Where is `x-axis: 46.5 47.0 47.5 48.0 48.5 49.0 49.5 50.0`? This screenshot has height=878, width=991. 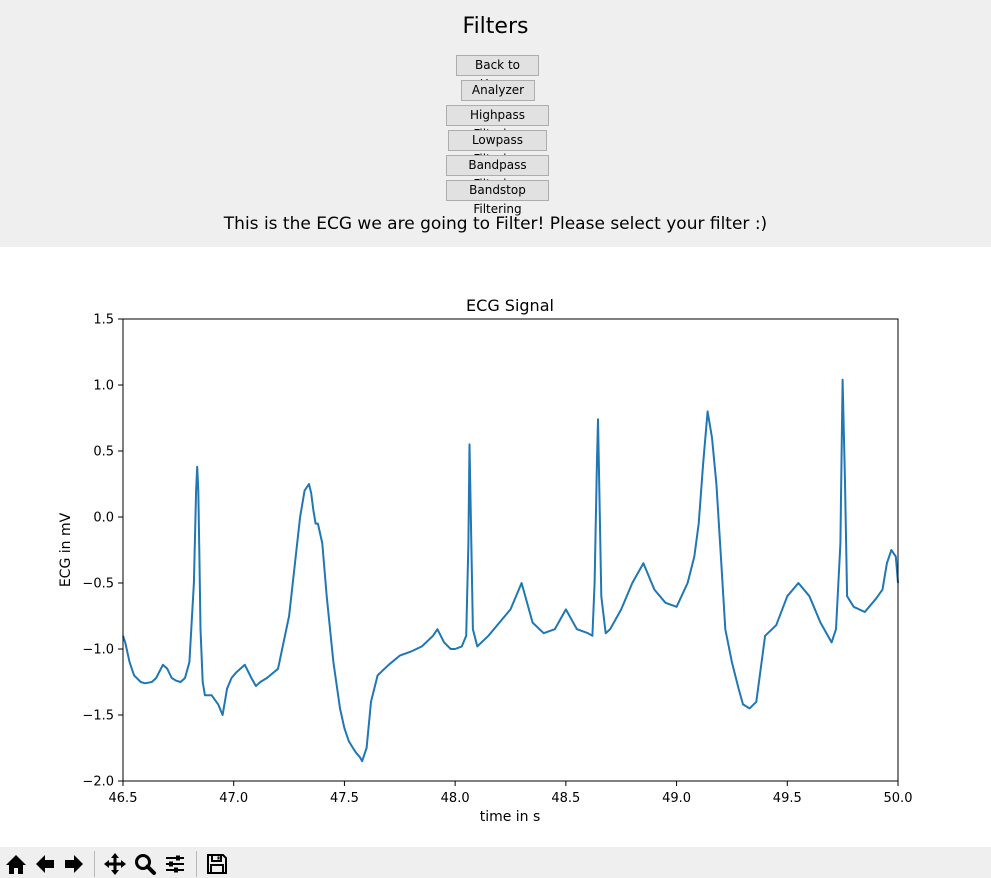
x-axis: 46.5 47.0 47.5 48.0 48.5 49.0 49.5 50.0 is located at coordinates (511, 793).